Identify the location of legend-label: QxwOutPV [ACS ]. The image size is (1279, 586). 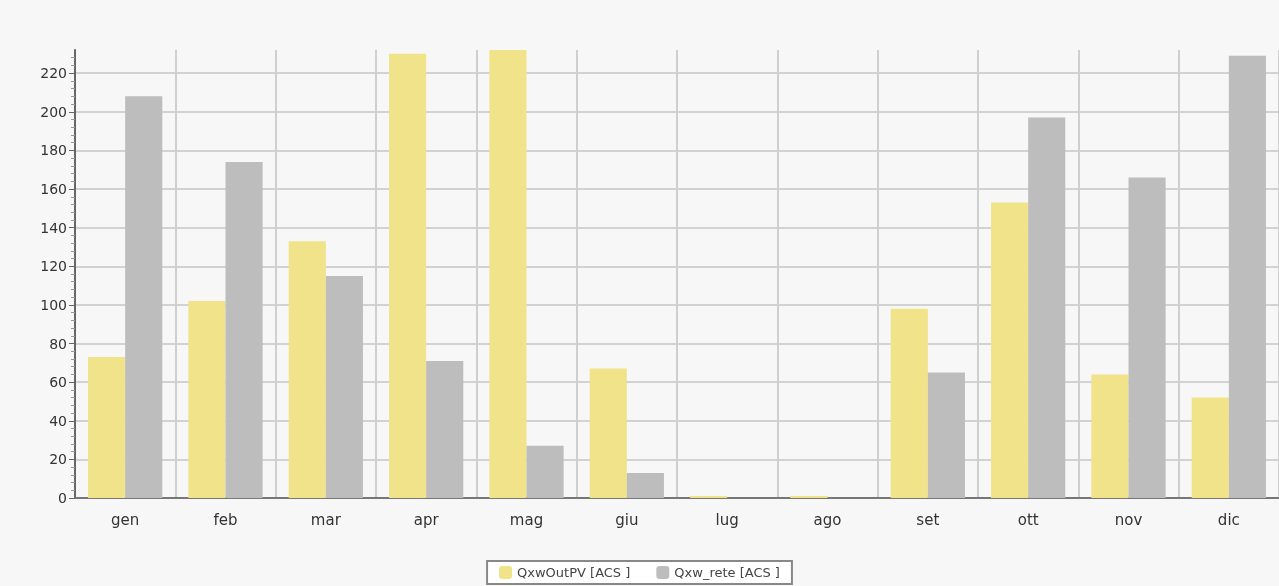
(574, 572).